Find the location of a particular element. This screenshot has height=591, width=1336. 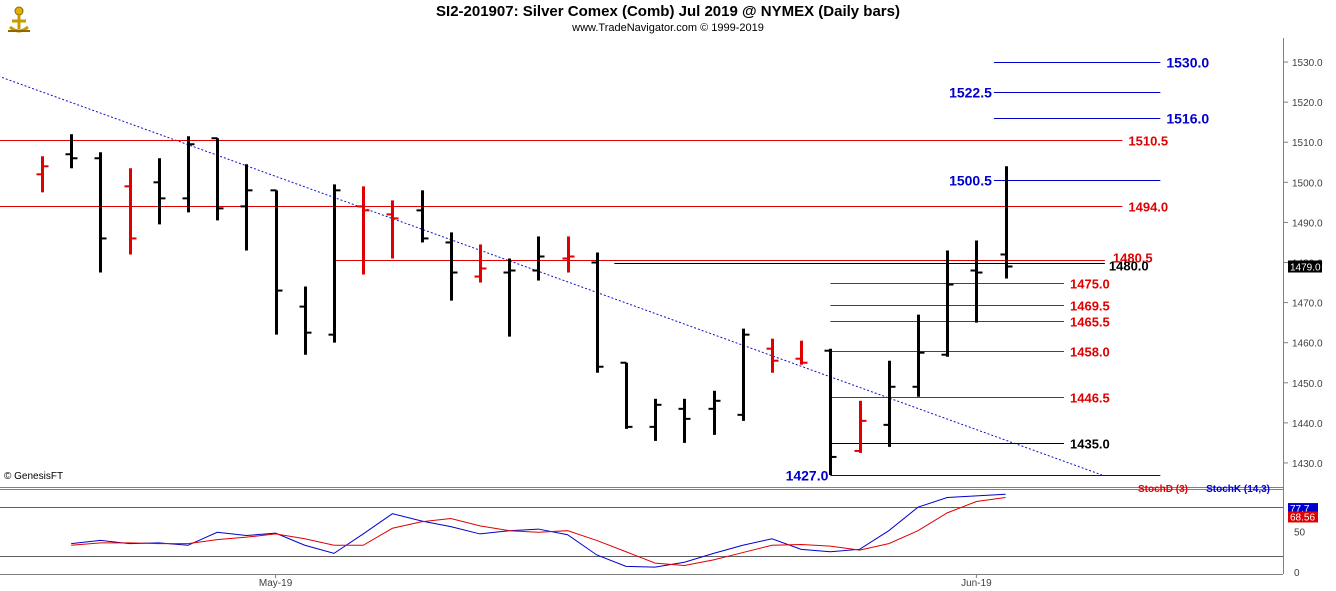

stoch-d-line is located at coordinates (538, 531).